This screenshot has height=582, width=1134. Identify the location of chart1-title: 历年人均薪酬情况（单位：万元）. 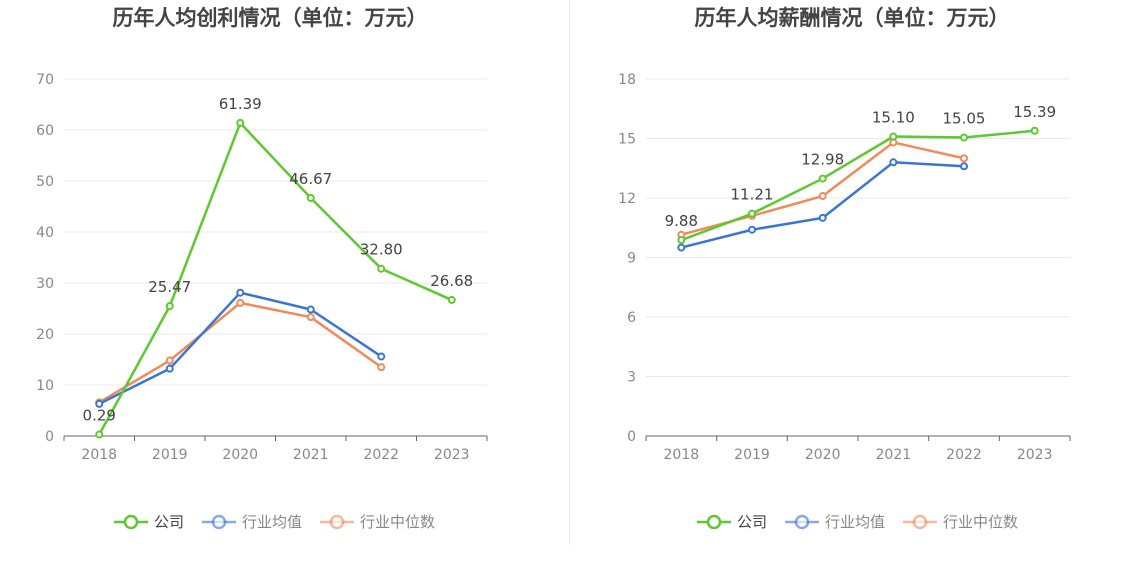
(852, 18).